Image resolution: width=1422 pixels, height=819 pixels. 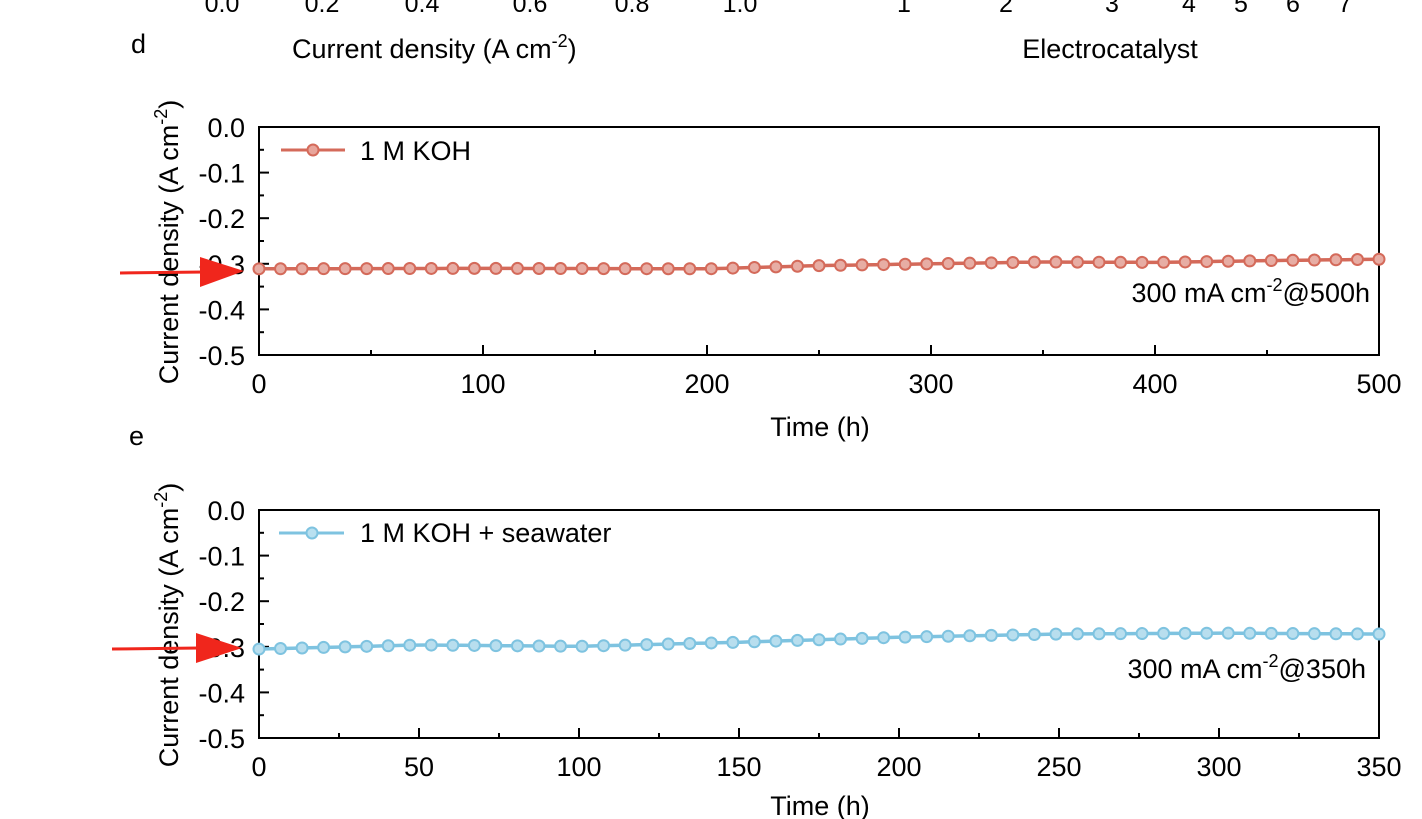 What do you see at coordinates (136, 436) in the screenshot?
I see `panel-label-e: e` at bounding box center [136, 436].